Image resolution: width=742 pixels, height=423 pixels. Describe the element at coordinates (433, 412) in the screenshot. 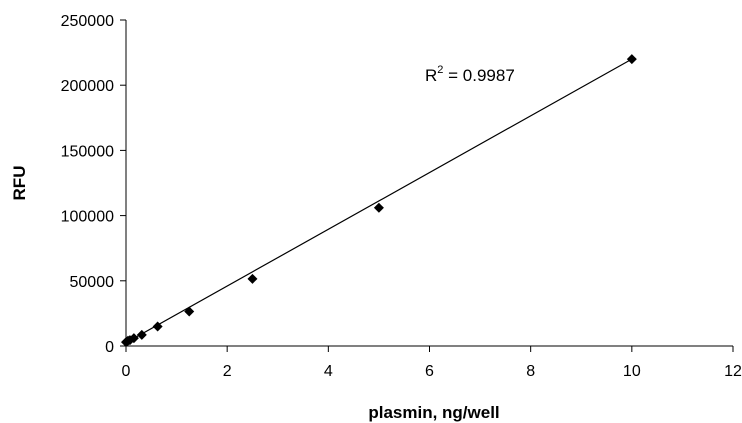

I see `x-axis-title: plasmin, ng/well` at that location.